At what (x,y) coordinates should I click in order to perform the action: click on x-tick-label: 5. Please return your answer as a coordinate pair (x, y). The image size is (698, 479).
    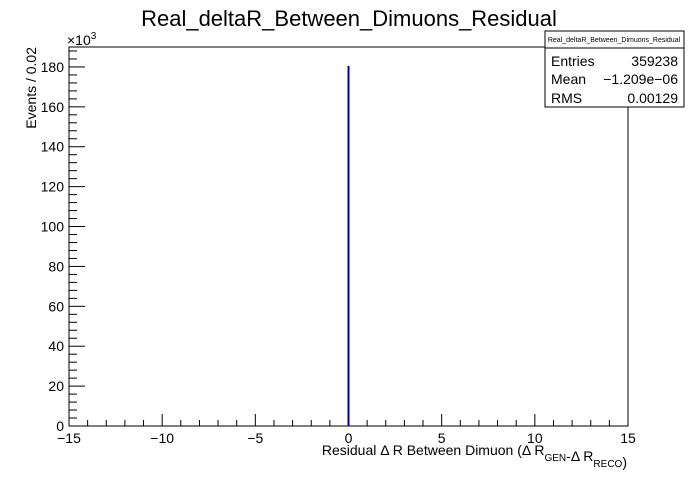
    Looking at the image, I should click on (442, 438).